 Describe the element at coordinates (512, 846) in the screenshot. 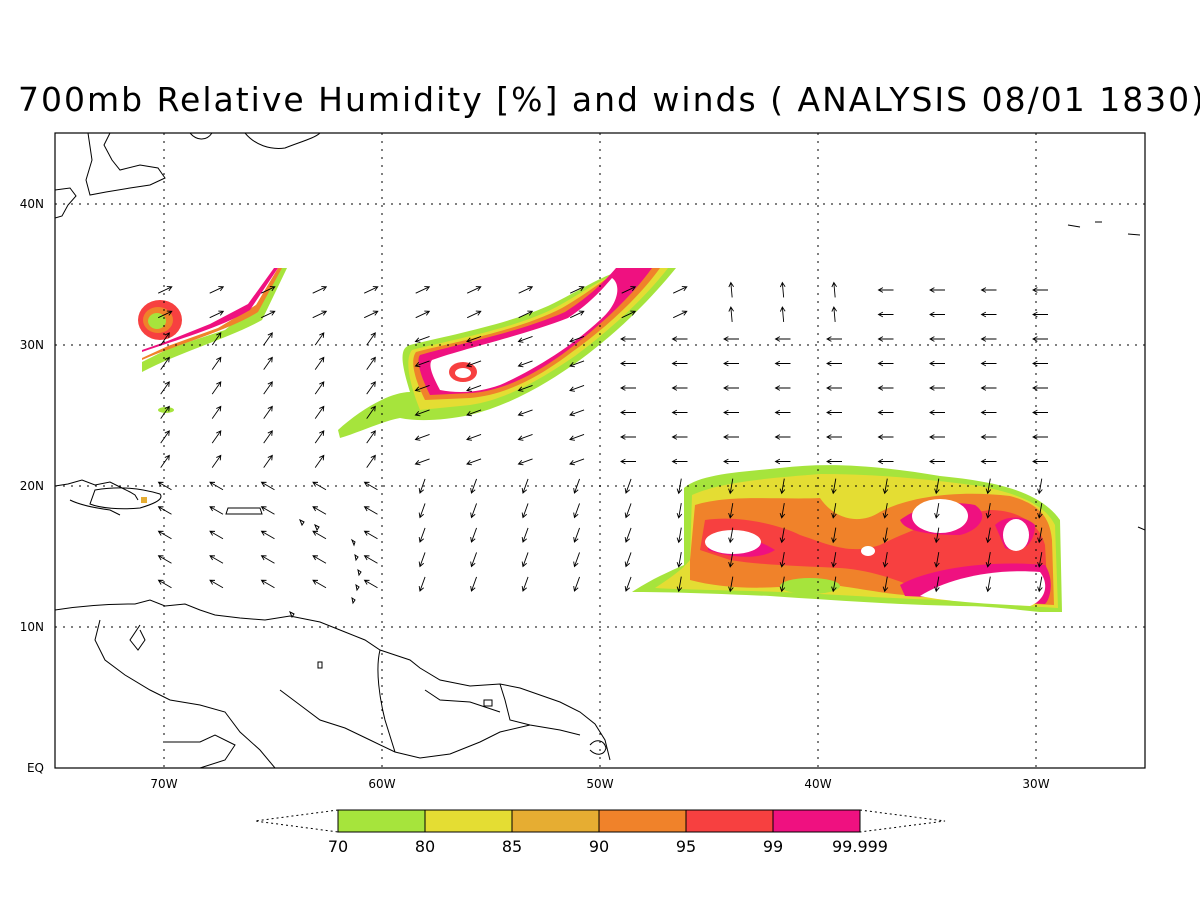

I see `colorbar-label-85: 85` at that location.